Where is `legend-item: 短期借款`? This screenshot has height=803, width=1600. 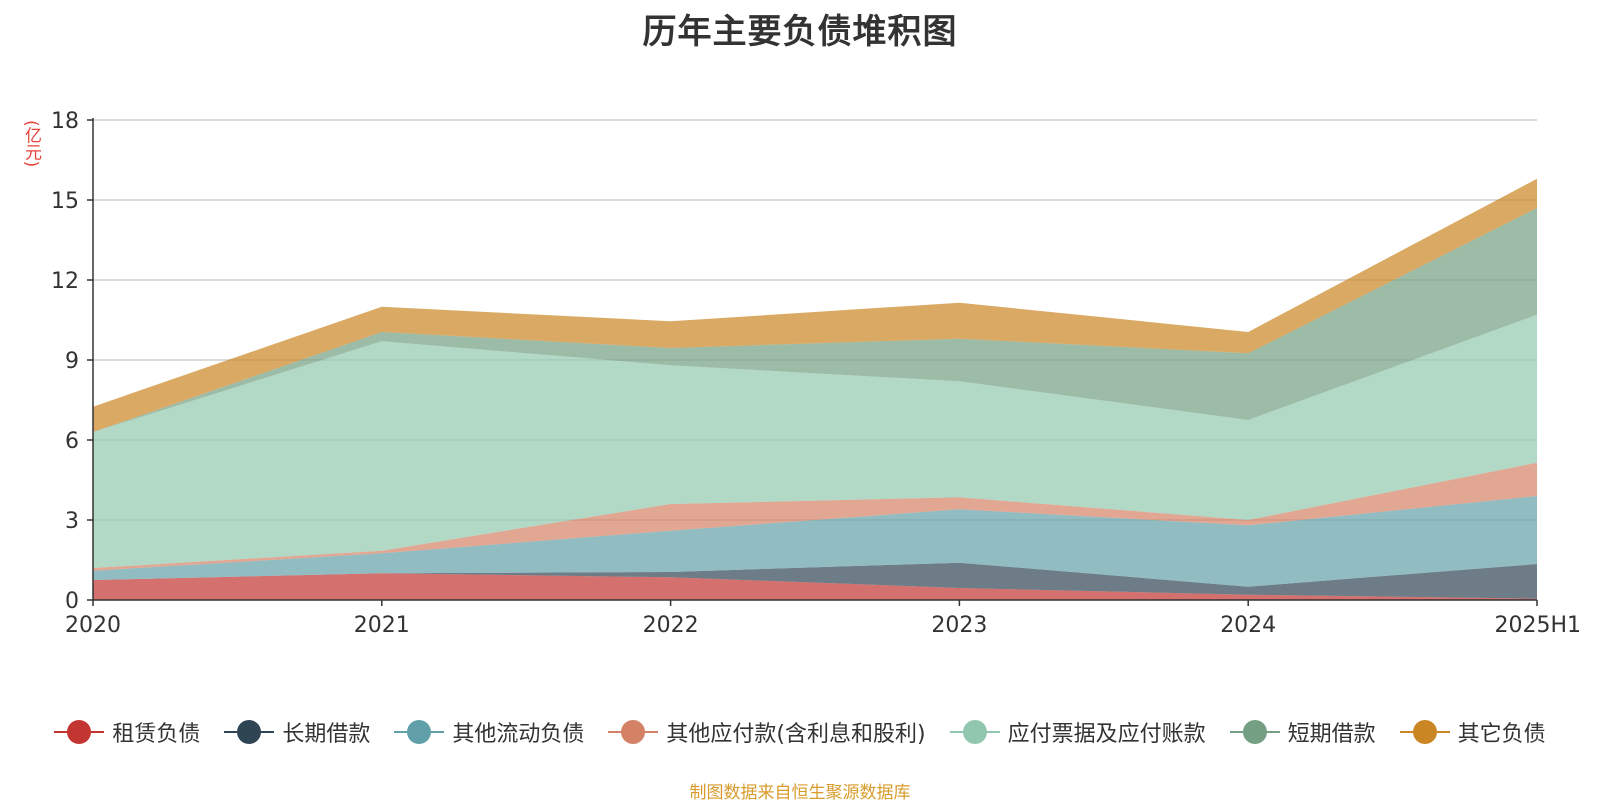
legend-item: 短期借款 is located at coordinates (1302, 732).